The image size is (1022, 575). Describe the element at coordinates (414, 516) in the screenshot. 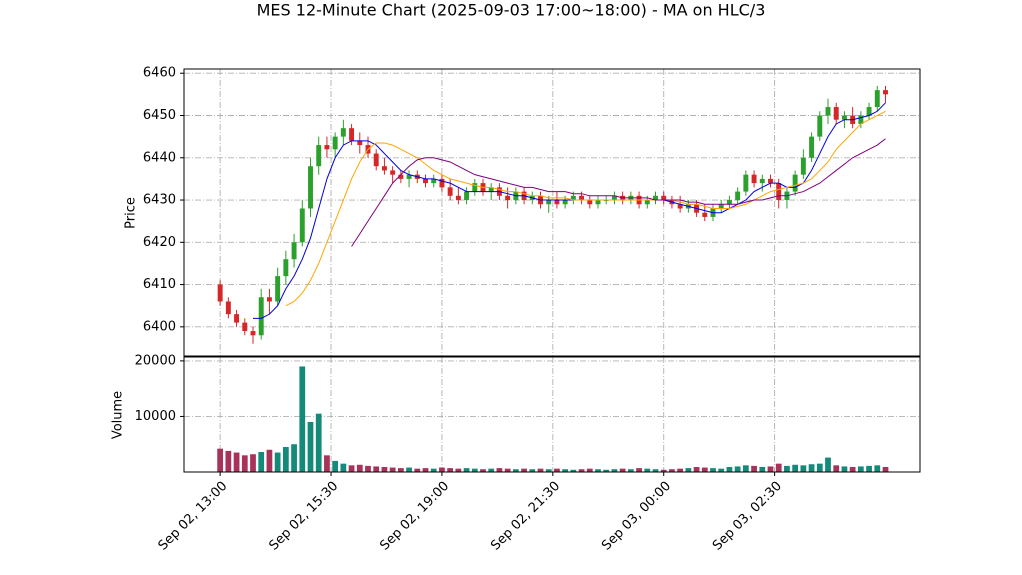

I see `x-tick-label: Sep 02, 19:00` at that location.